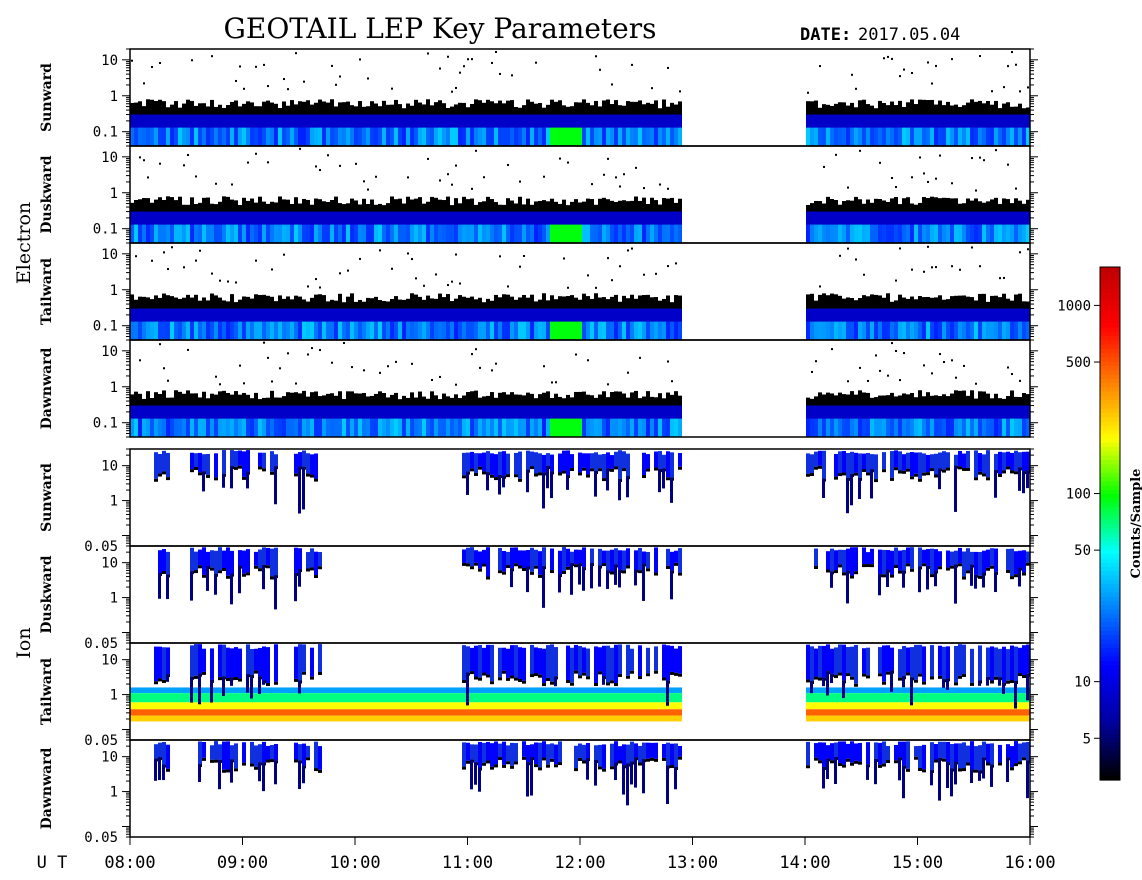  I want to click on panel-ion-duskward: 0.05 1 10, so click(561, 598).